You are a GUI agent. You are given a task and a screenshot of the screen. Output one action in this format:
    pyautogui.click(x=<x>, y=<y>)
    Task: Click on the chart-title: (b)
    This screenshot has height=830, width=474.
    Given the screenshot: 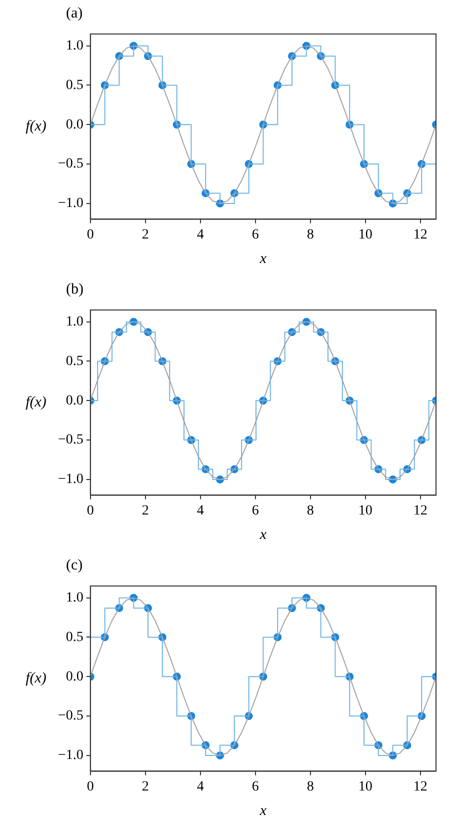 What is the action you would take?
    pyautogui.click(x=75, y=289)
    